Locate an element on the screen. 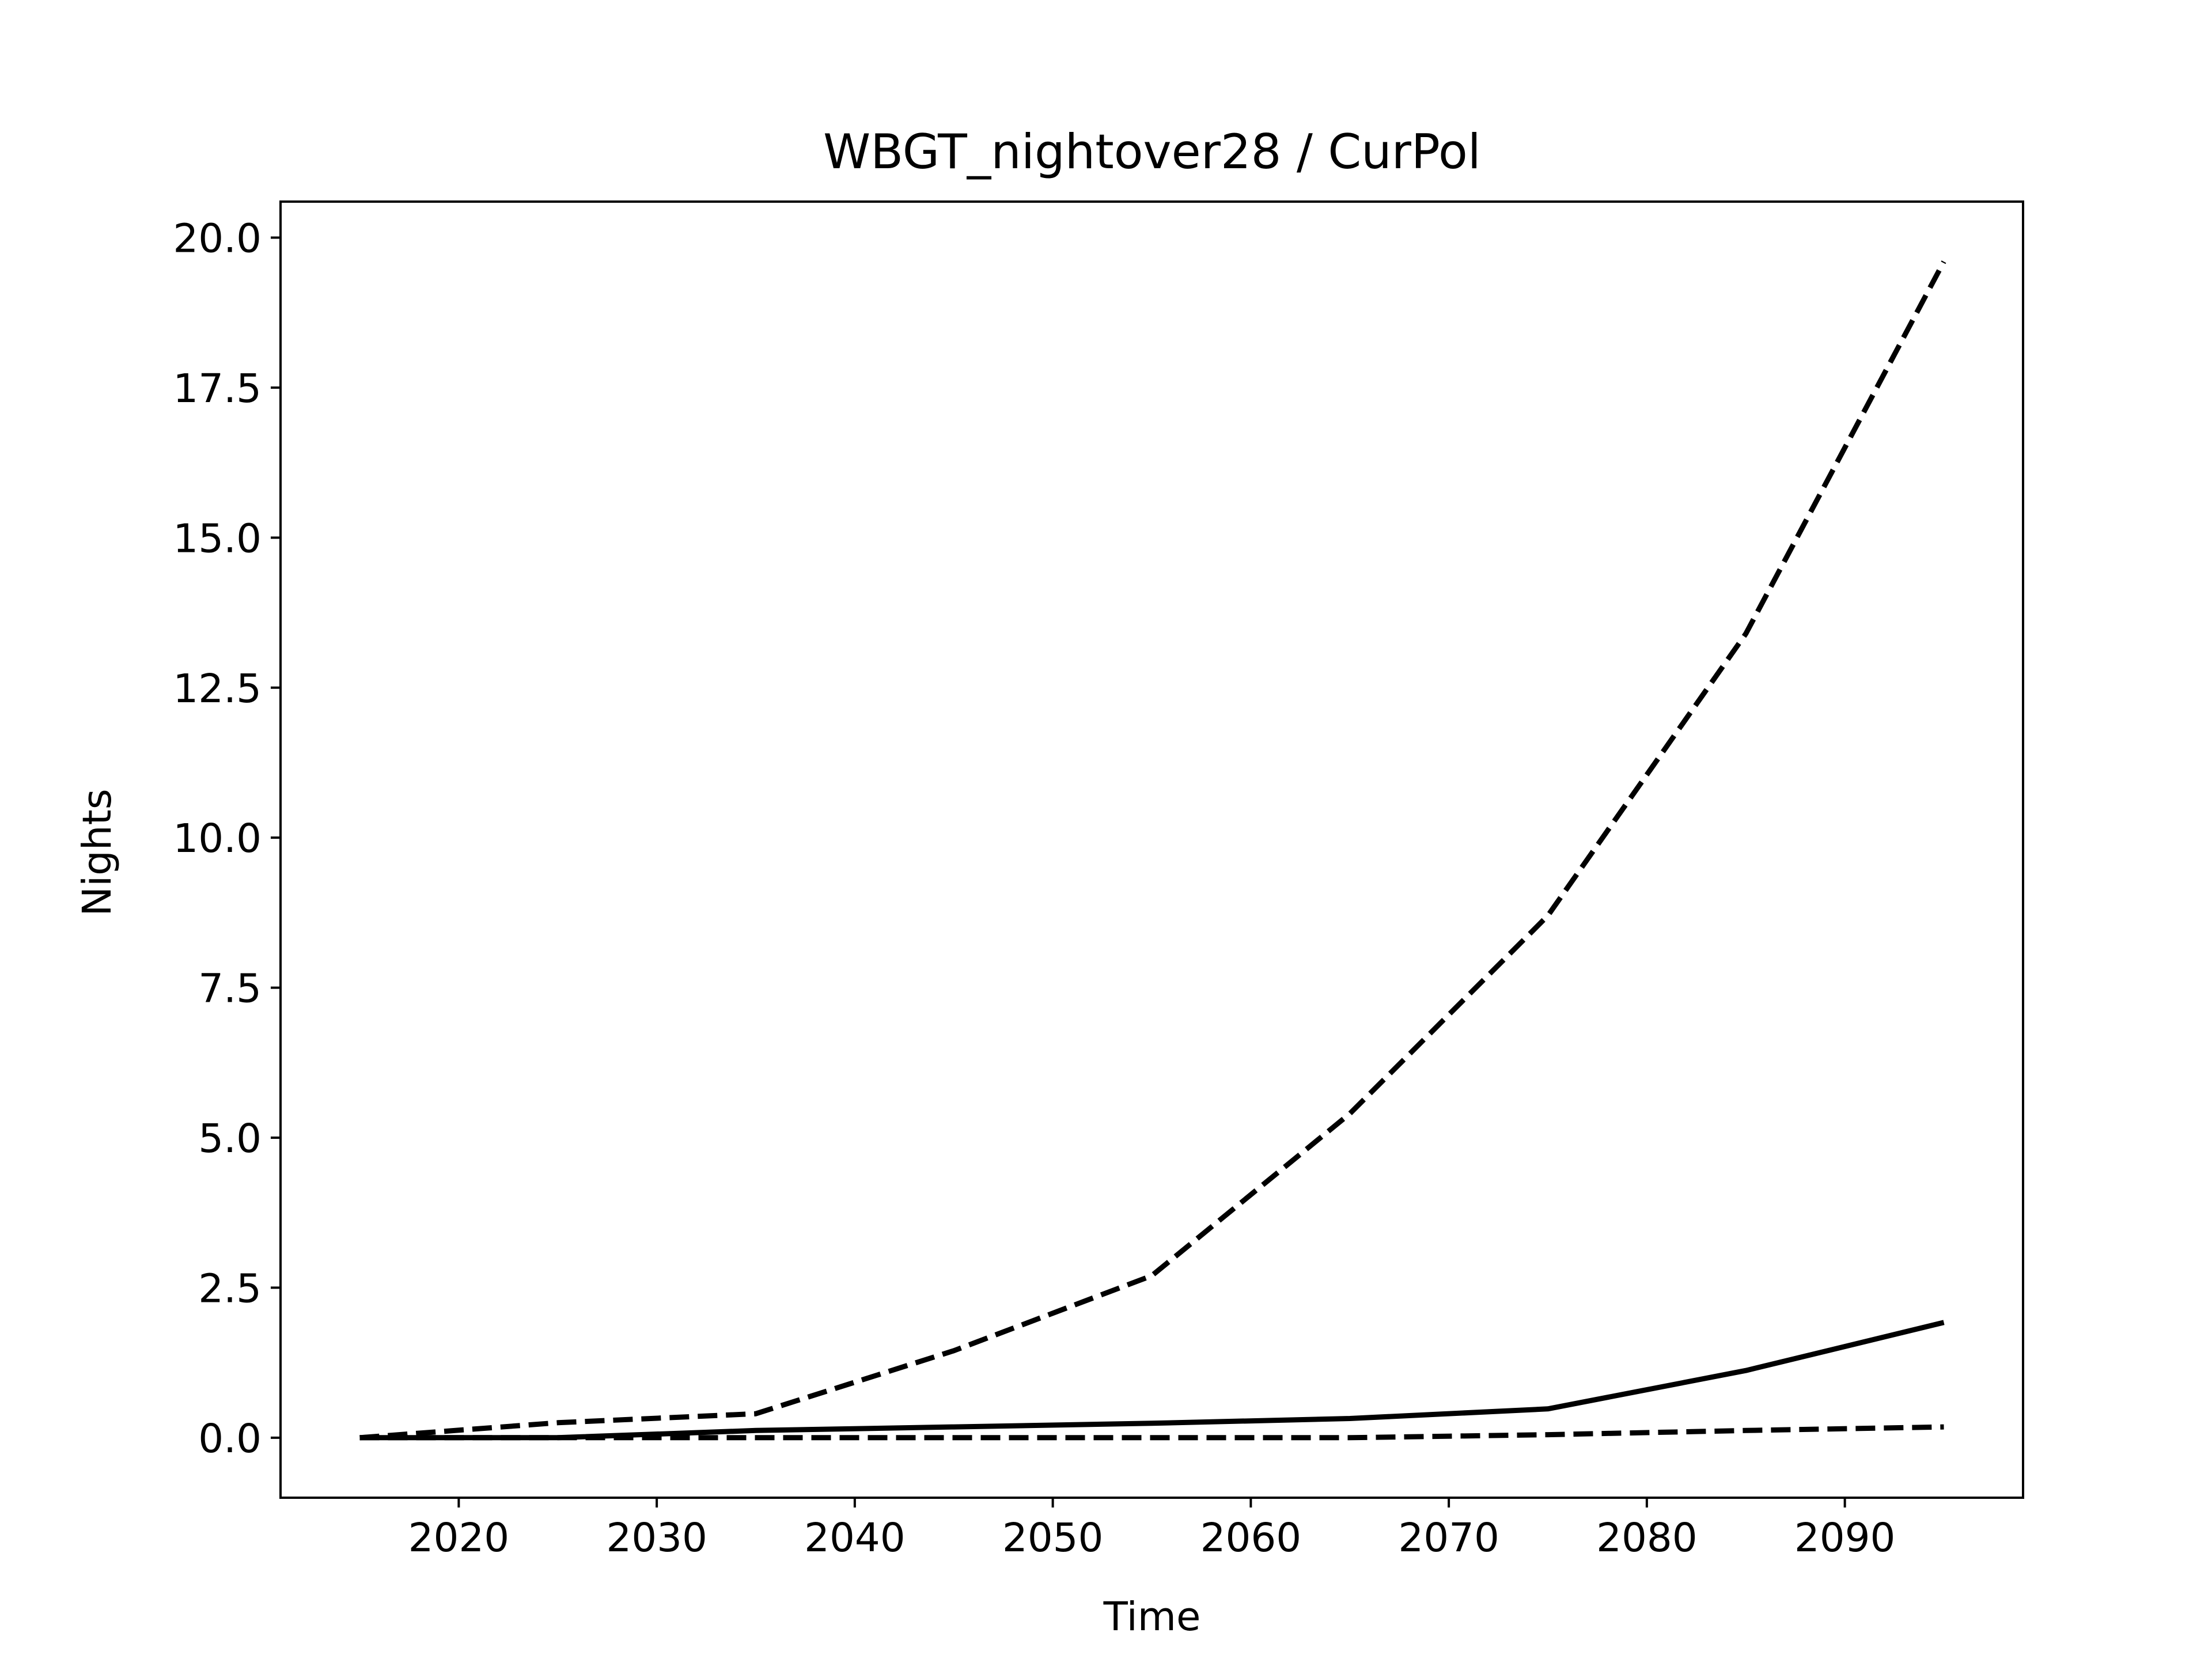  y-tick-label: 5.0 is located at coordinates (230, 1139).